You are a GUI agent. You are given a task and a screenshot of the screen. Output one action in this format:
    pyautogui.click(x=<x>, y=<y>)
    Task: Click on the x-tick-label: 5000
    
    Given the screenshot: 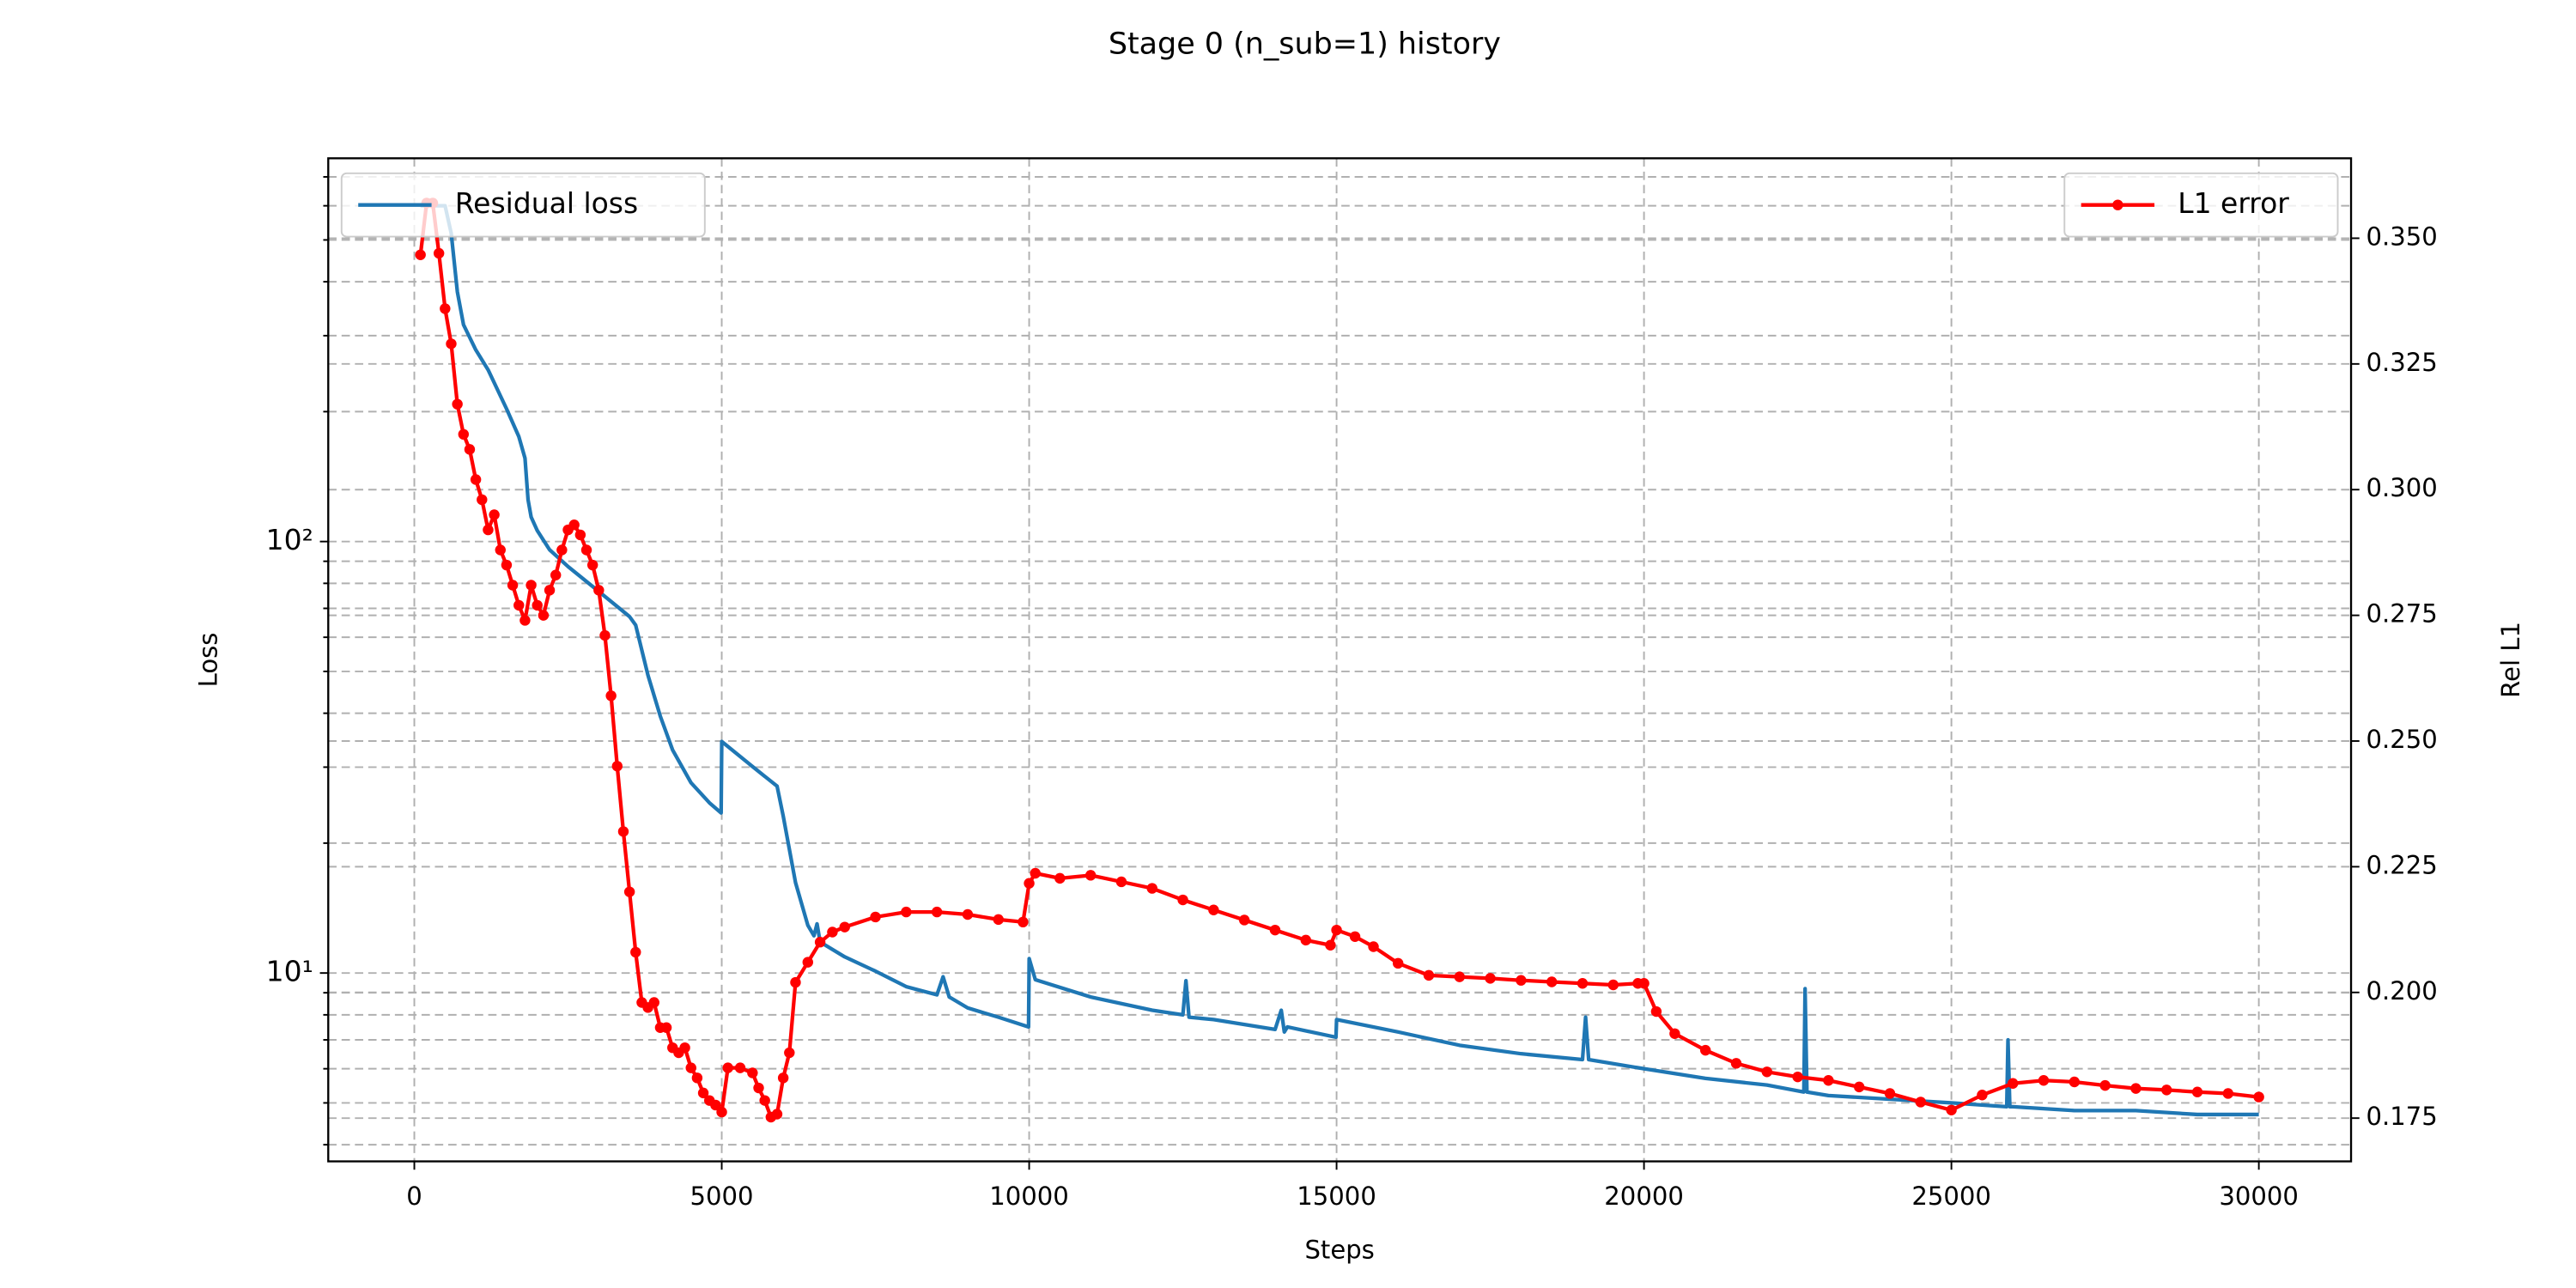 What is the action you would take?
    pyautogui.click(x=722, y=1196)
    